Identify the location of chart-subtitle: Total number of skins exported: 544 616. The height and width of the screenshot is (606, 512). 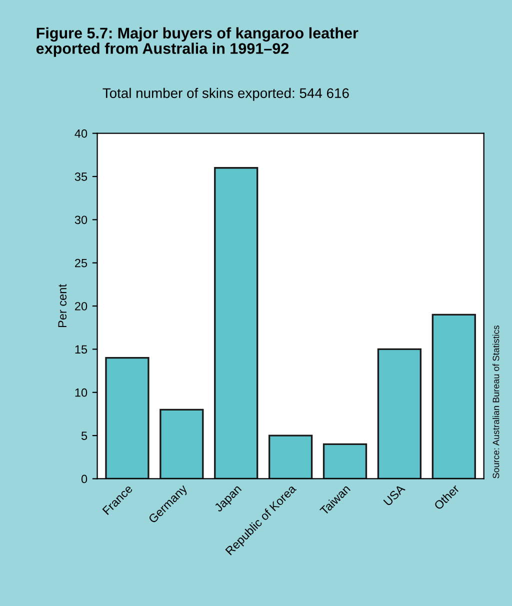
(225, 94).